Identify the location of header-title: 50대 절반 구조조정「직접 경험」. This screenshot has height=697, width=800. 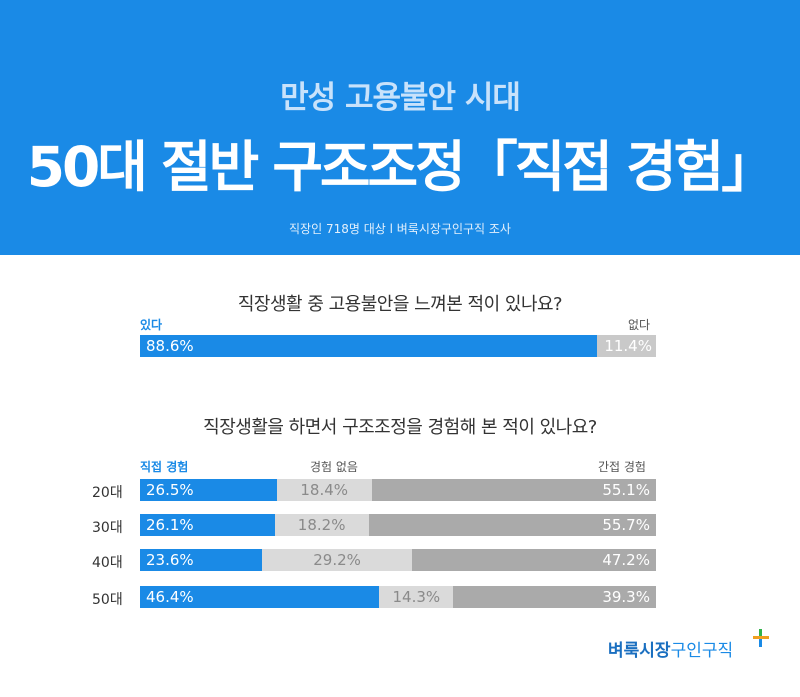
(401, 167).